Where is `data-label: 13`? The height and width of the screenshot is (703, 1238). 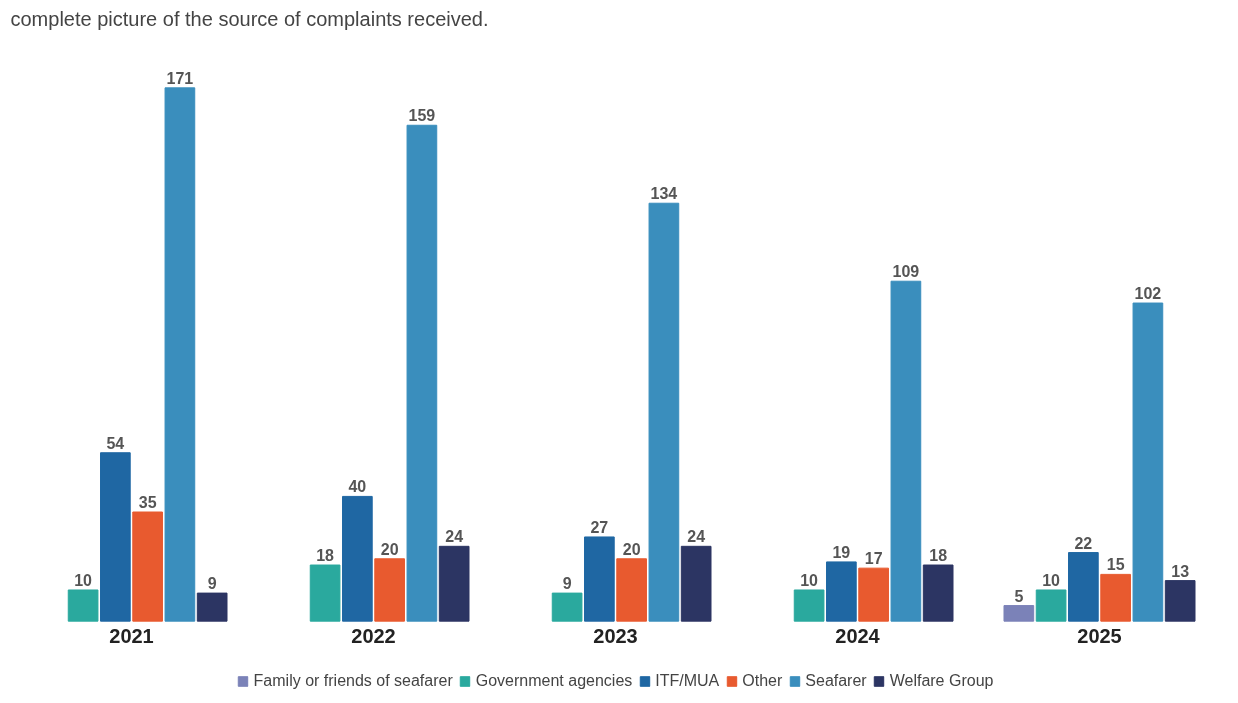
data-label: 13 is located at coordinates (1180, 571).